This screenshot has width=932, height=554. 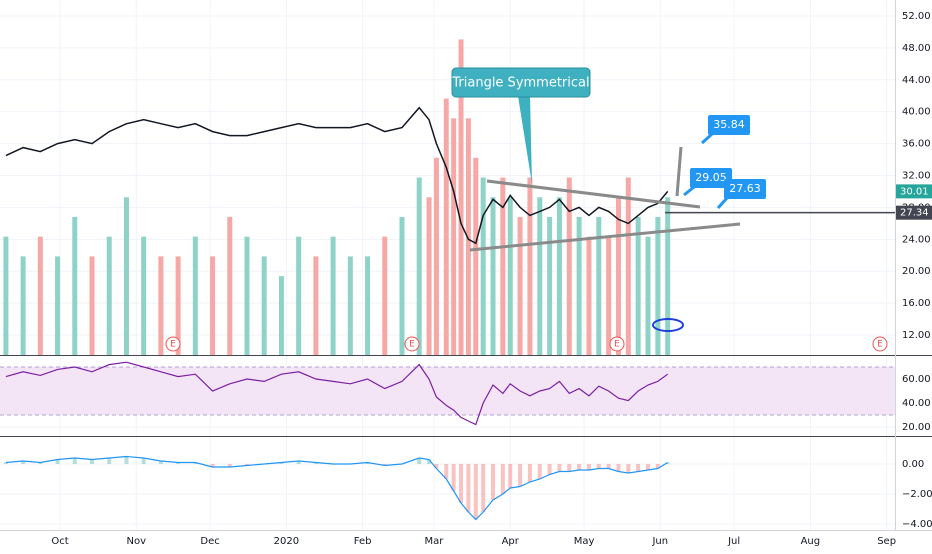 What do you see at coordinates (917, 494) in the screenshot?
I see `y-tick-label: −2.00` at bounding box center [917, 494].